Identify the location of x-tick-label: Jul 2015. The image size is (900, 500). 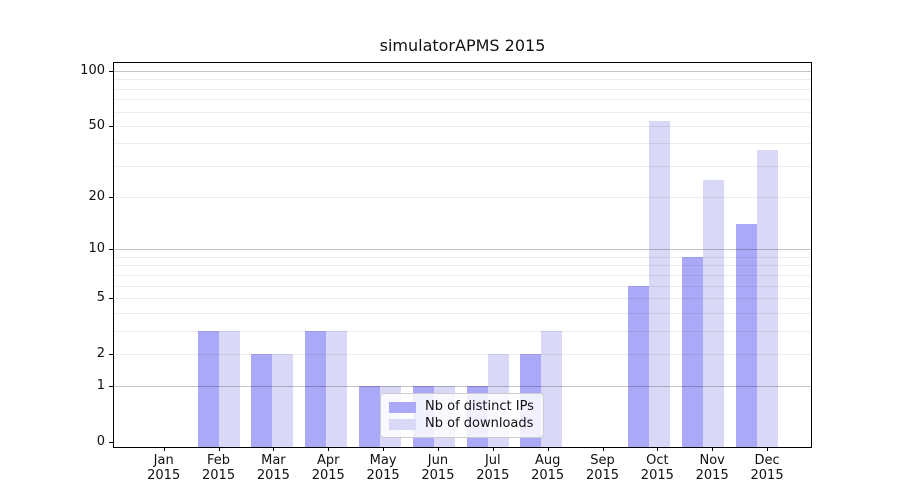
(493, 468).